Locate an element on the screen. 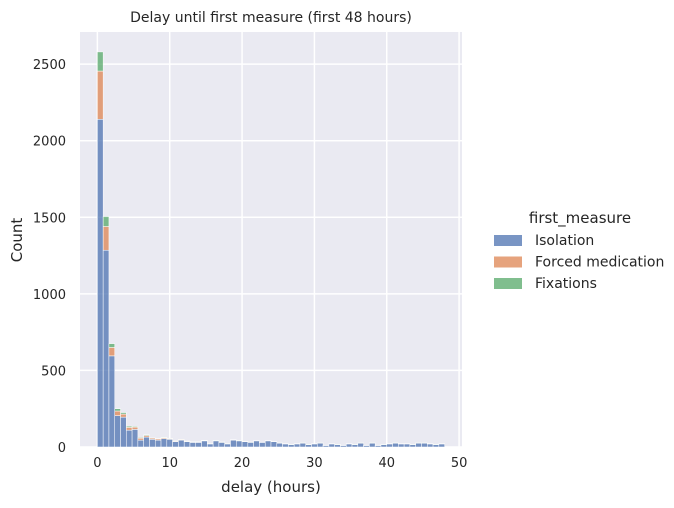 Image resolution: width=674 pixels, height=508 pixels. y-tick-label: 1500 is located at coordinates (49, 218).